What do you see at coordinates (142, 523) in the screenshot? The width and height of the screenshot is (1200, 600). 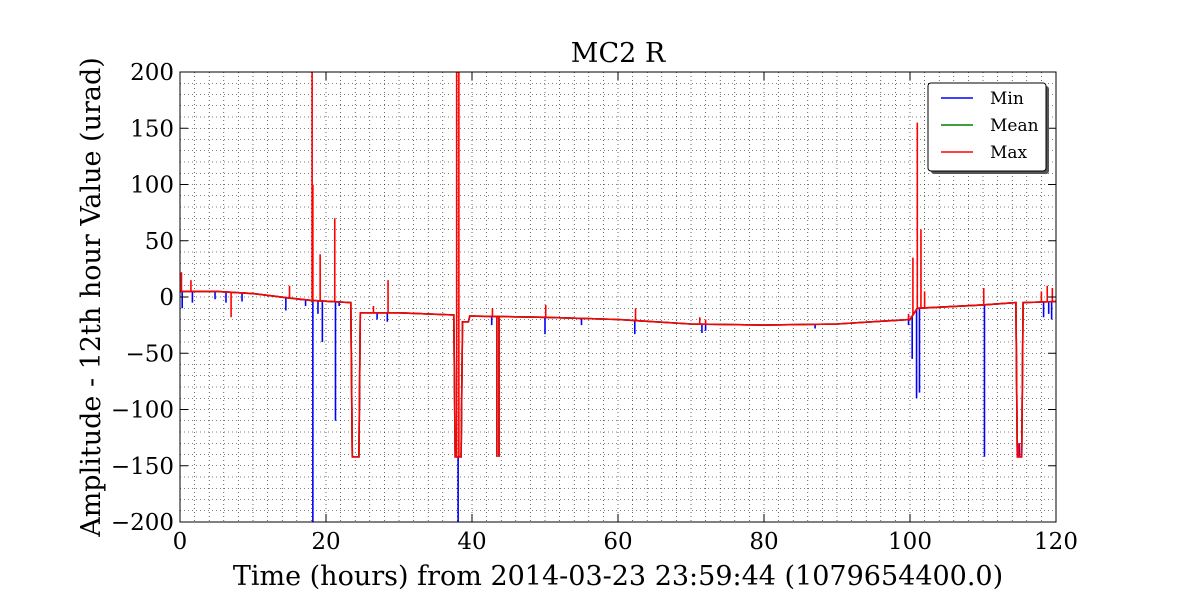 I see `y-tick-label: −200` at bounding box center [142, 523].